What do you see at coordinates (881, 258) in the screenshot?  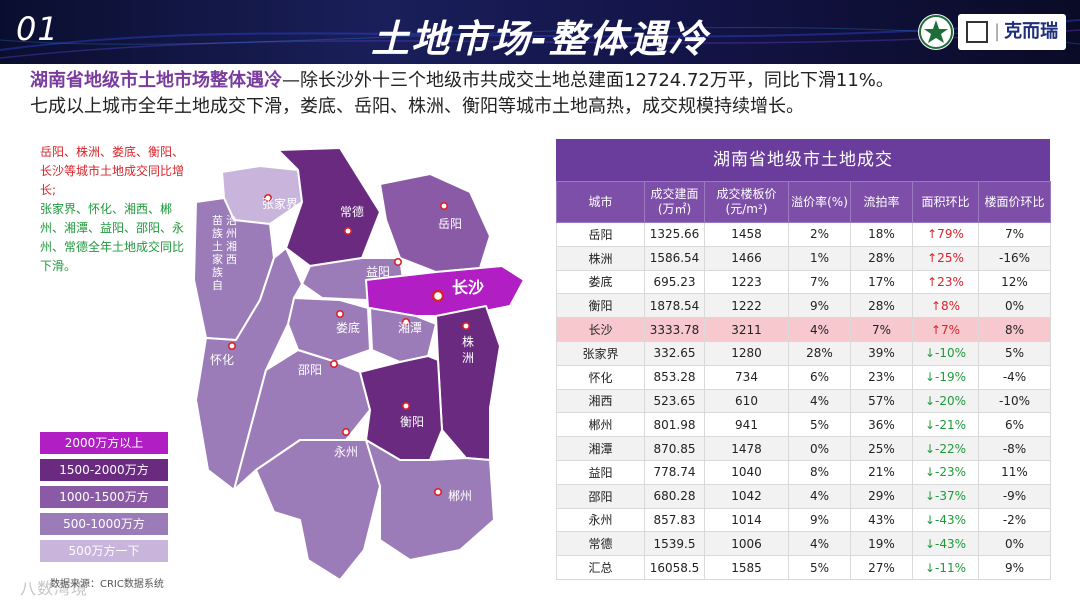 I see `cell-fail-rate: 28%` at bounding box center [881, 258].